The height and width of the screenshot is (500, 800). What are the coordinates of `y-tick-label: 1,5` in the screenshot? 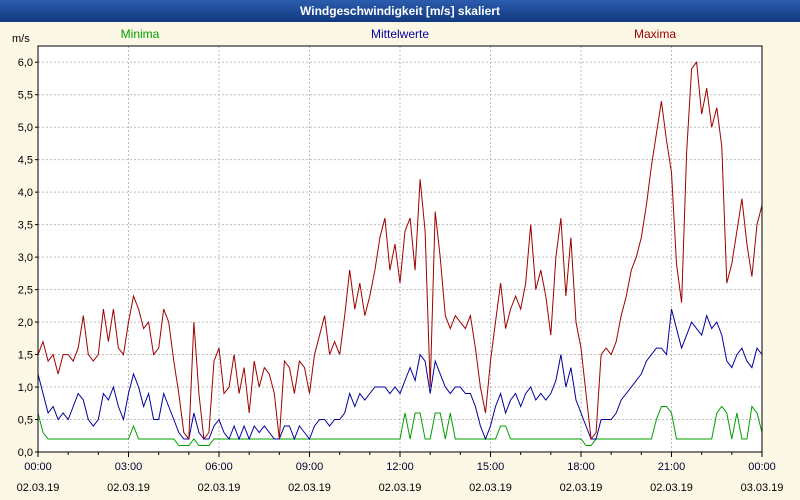 It's located at (25, 356).